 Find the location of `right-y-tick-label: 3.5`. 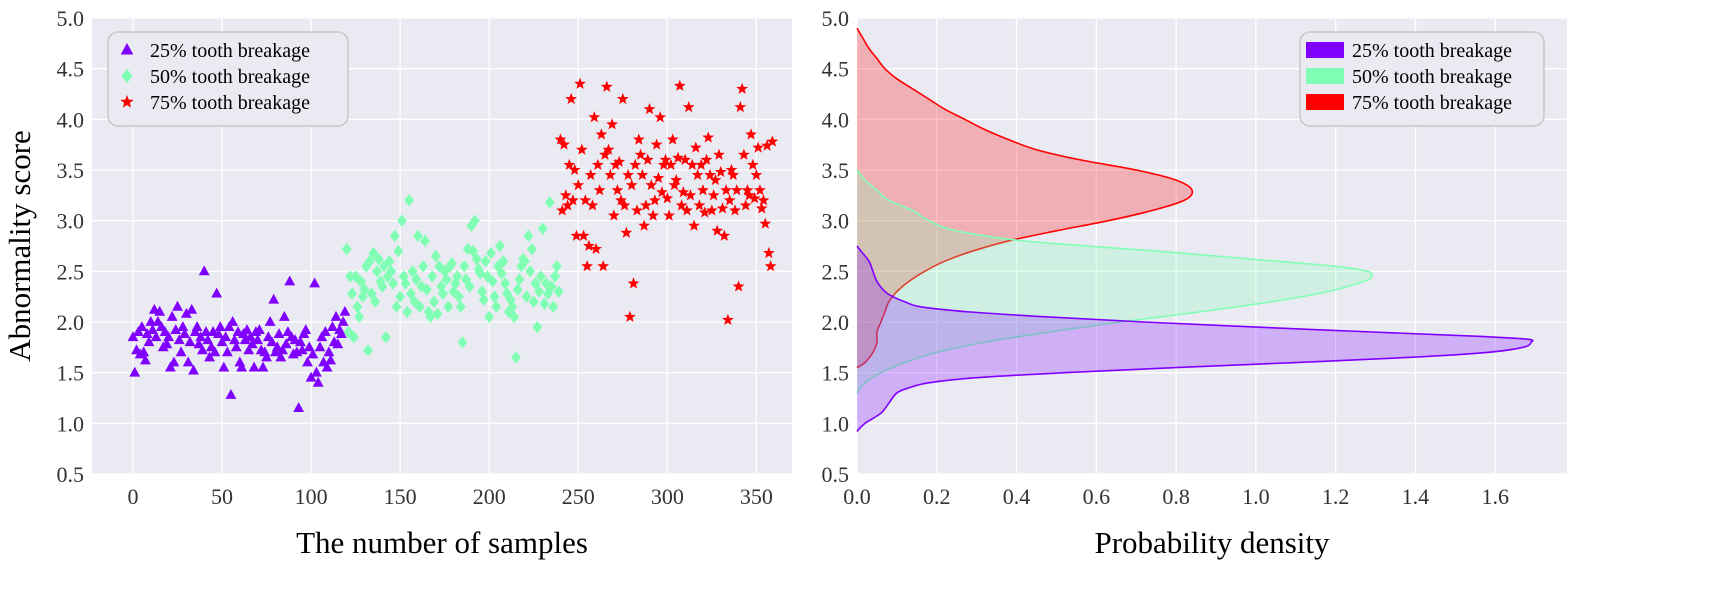

right-y-tick-label: 3.5 is located at coordinates (836, 170).